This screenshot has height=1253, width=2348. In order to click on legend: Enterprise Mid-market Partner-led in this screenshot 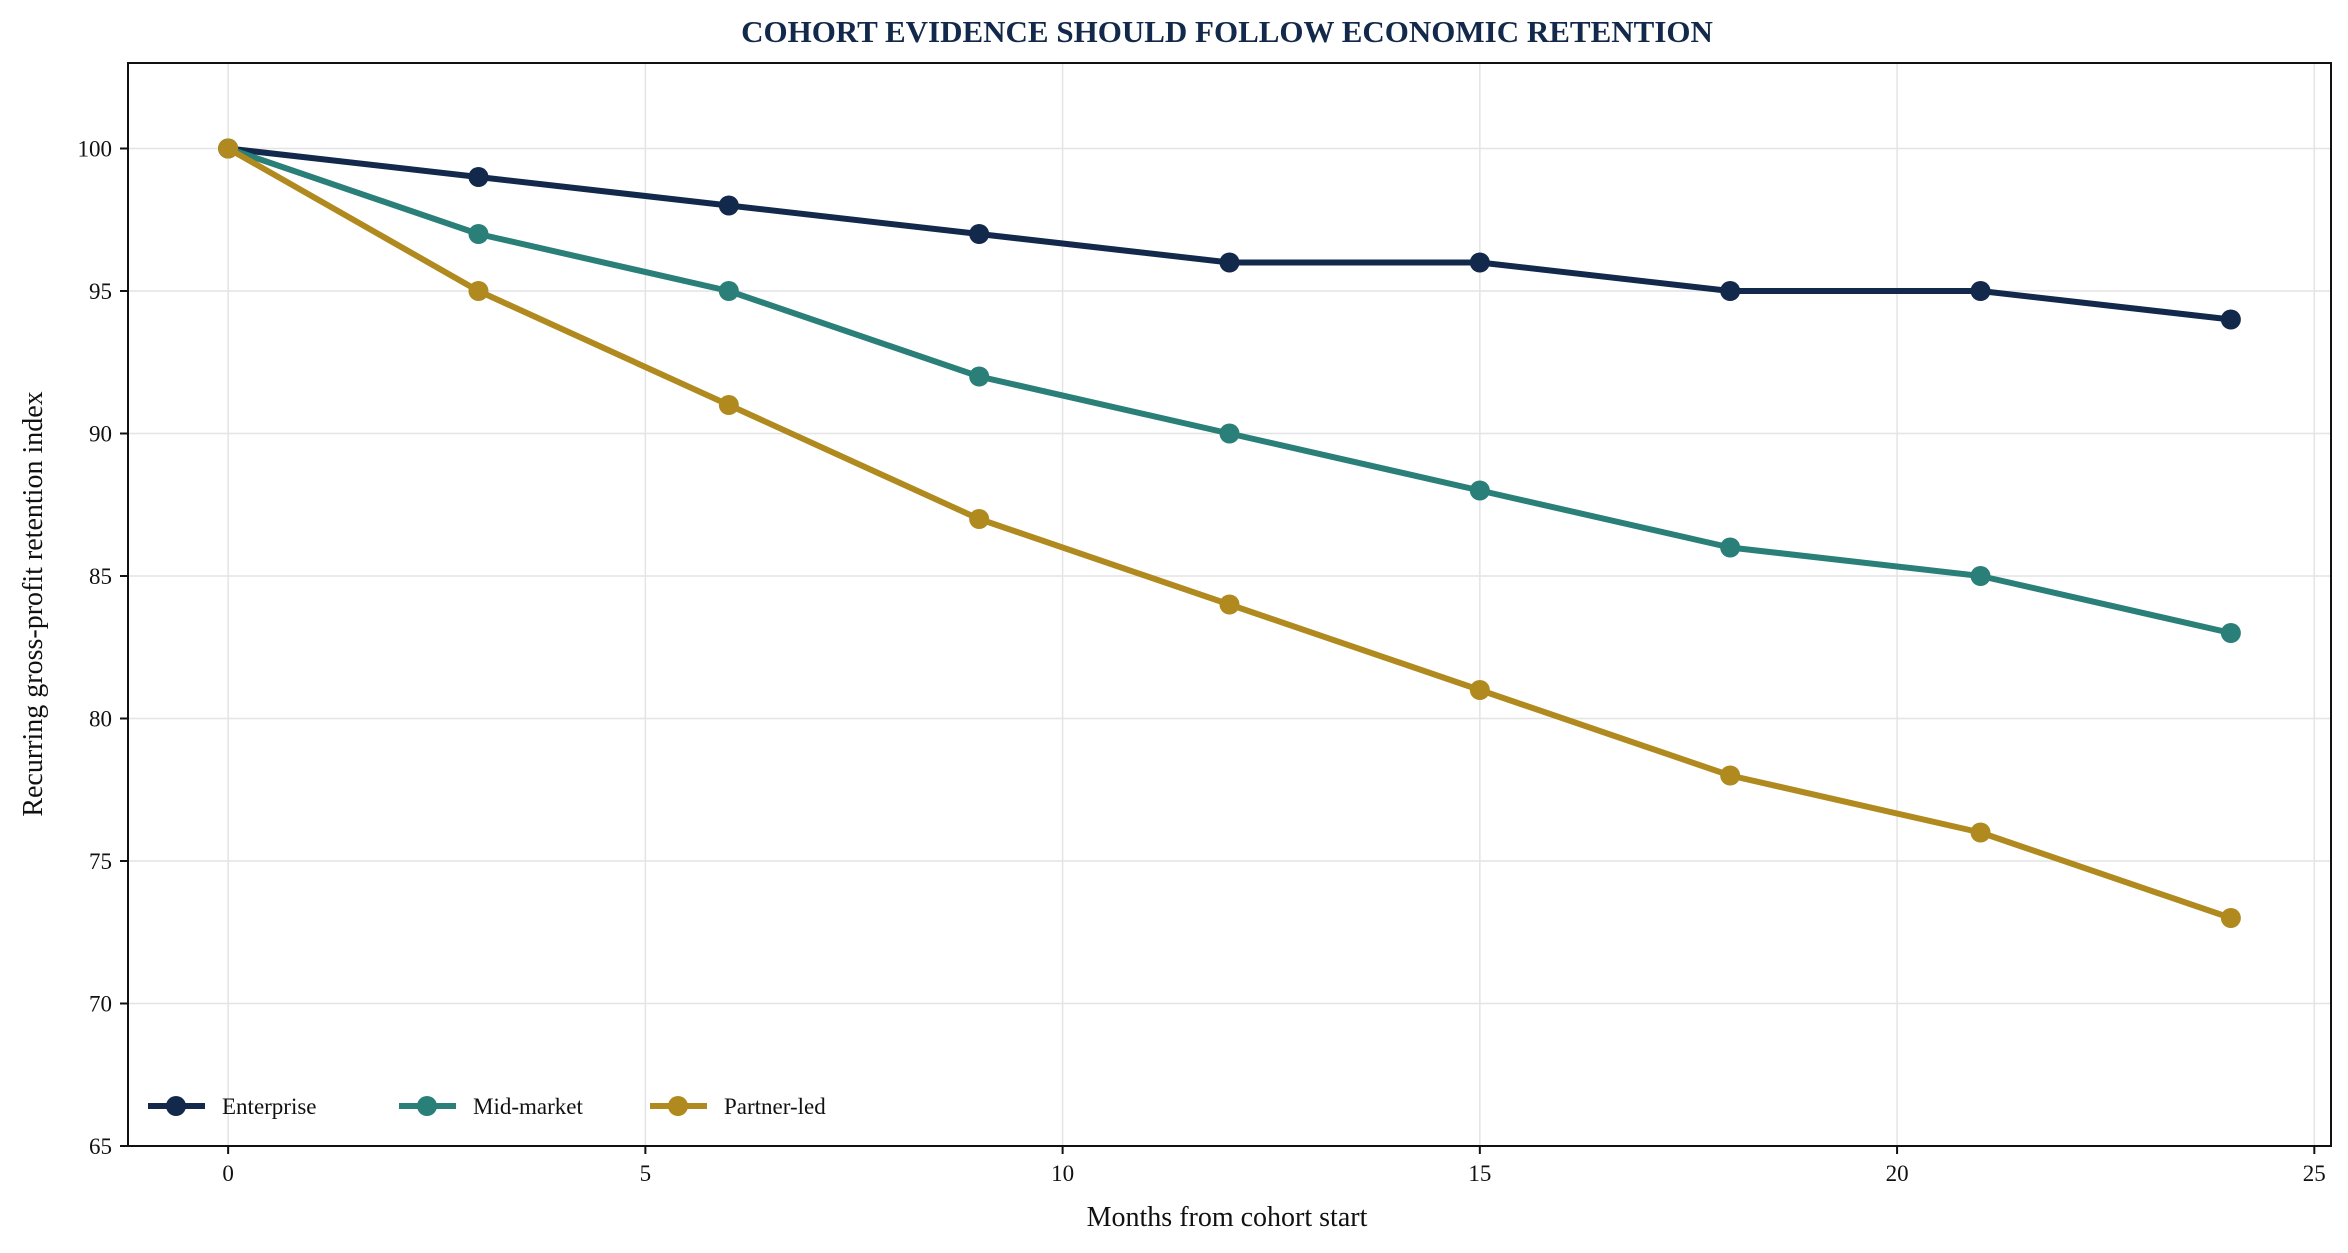, I will do `click(487, 1106)`.